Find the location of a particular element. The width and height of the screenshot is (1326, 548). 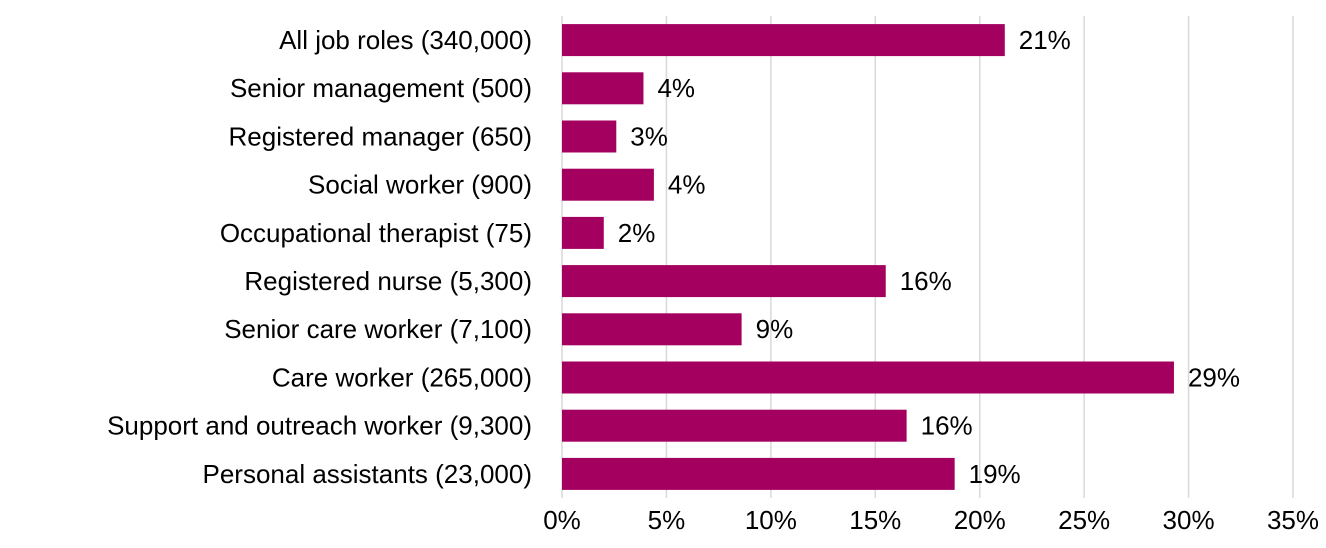

y-tick-label: Senior management (500) is located at coordinates (381, 88).